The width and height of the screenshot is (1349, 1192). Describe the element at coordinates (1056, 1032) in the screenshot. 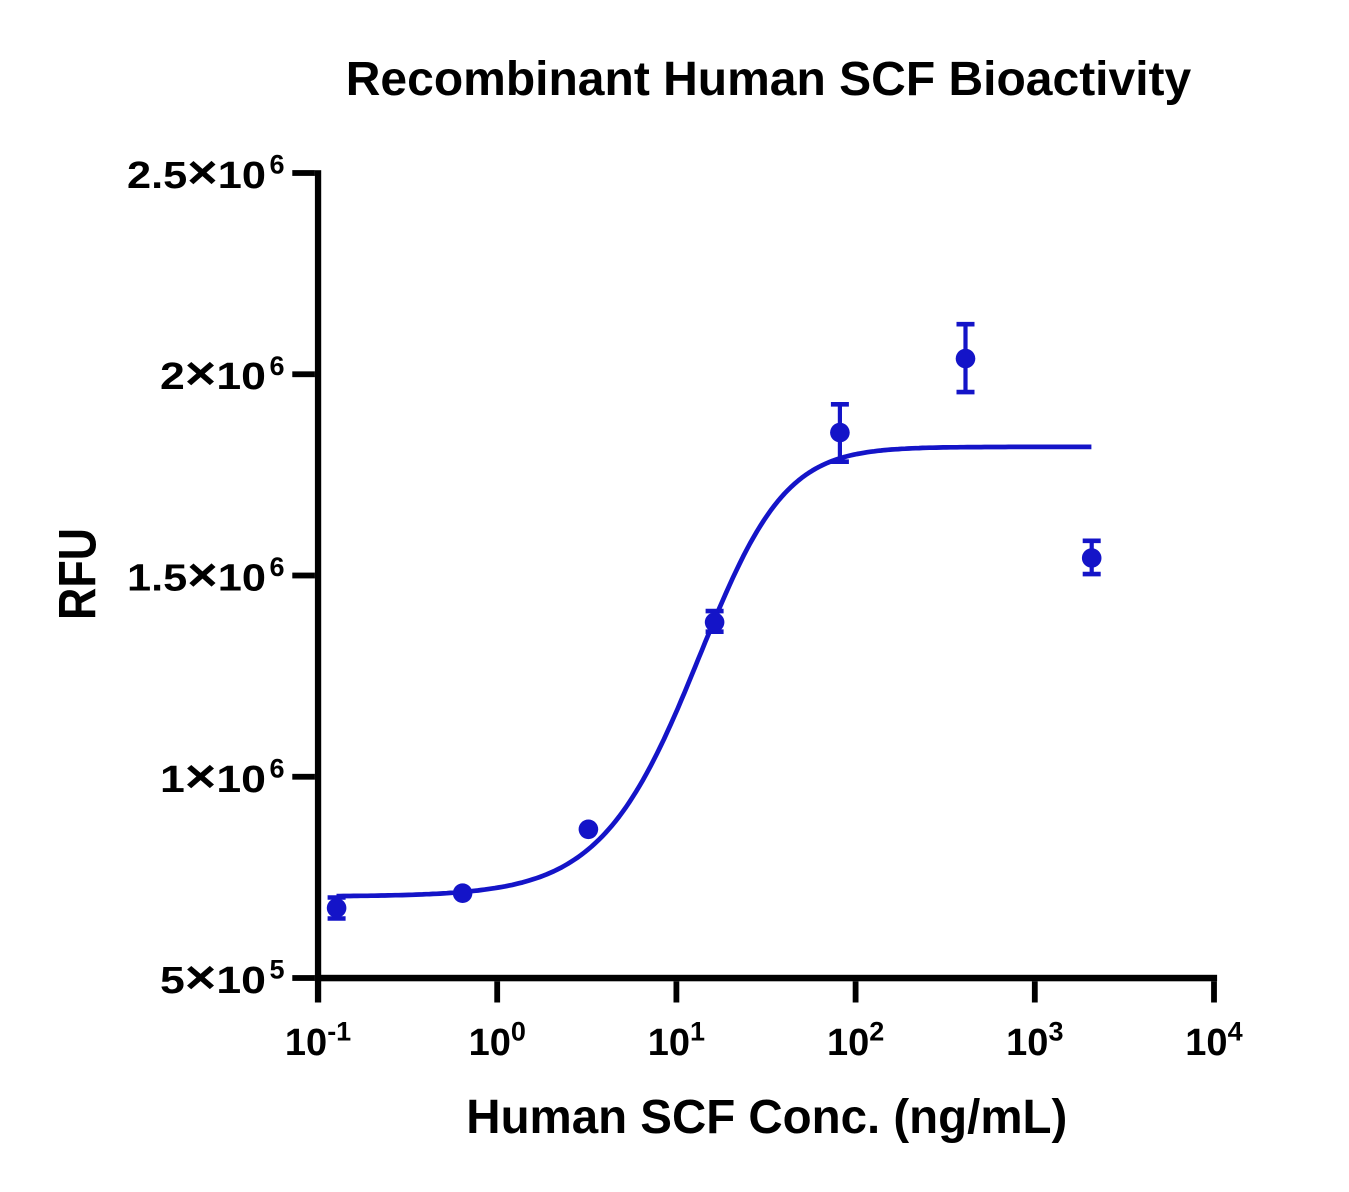

I see `svg-text: 3` at that location.